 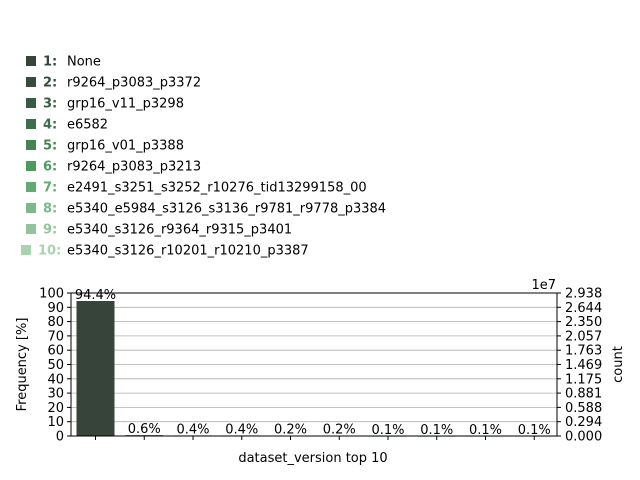 I want to click on legend-label-10: e5340_s3126_r10201_r10210_p3387, so click(x=188, y=251).